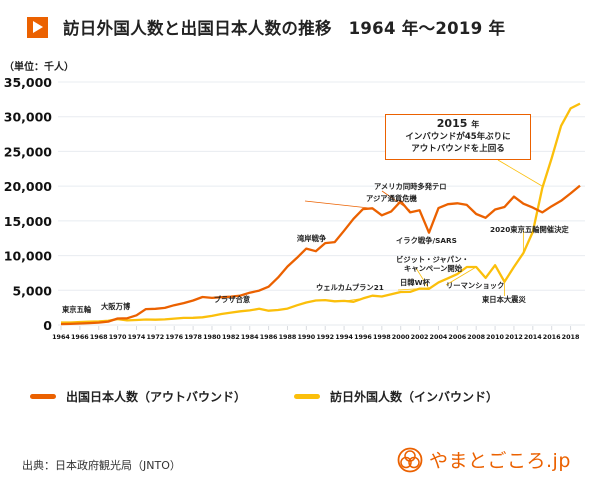  Describe the element at coordinates (552, 337) in the screenshot. I see `x-tick-label: 2016` at that location.